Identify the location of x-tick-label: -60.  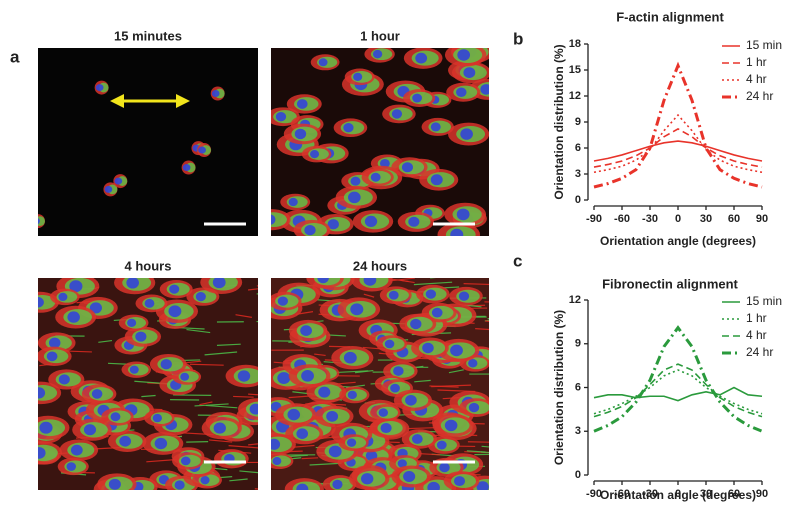
(622, 494).